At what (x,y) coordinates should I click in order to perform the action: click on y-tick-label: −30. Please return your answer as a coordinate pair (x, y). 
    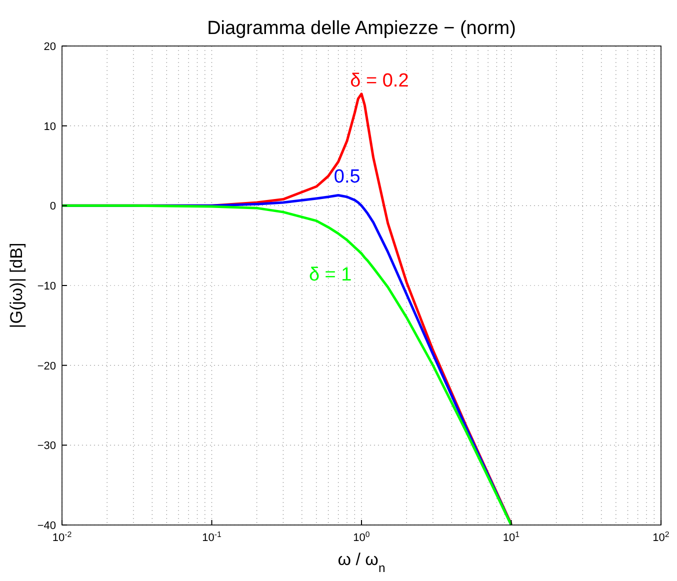
    Looking at the image, I should click on (46, 446).